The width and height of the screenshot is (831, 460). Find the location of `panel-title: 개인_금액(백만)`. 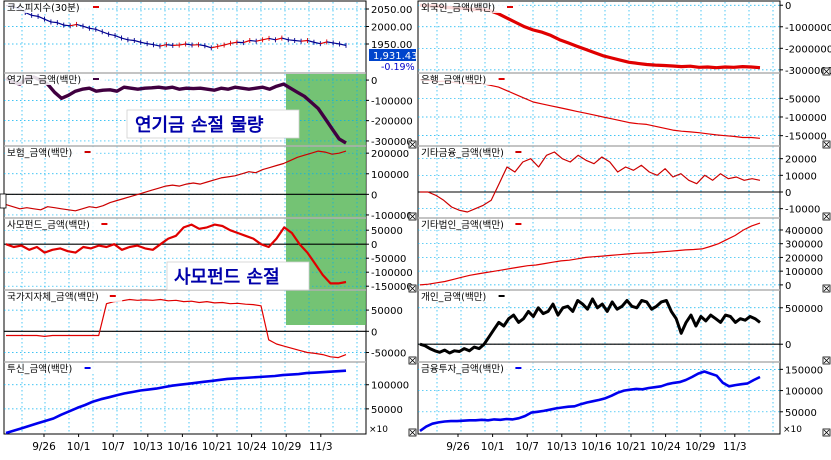

panel-title: 개인_금액(백만) is located at coordinates (453, 297).